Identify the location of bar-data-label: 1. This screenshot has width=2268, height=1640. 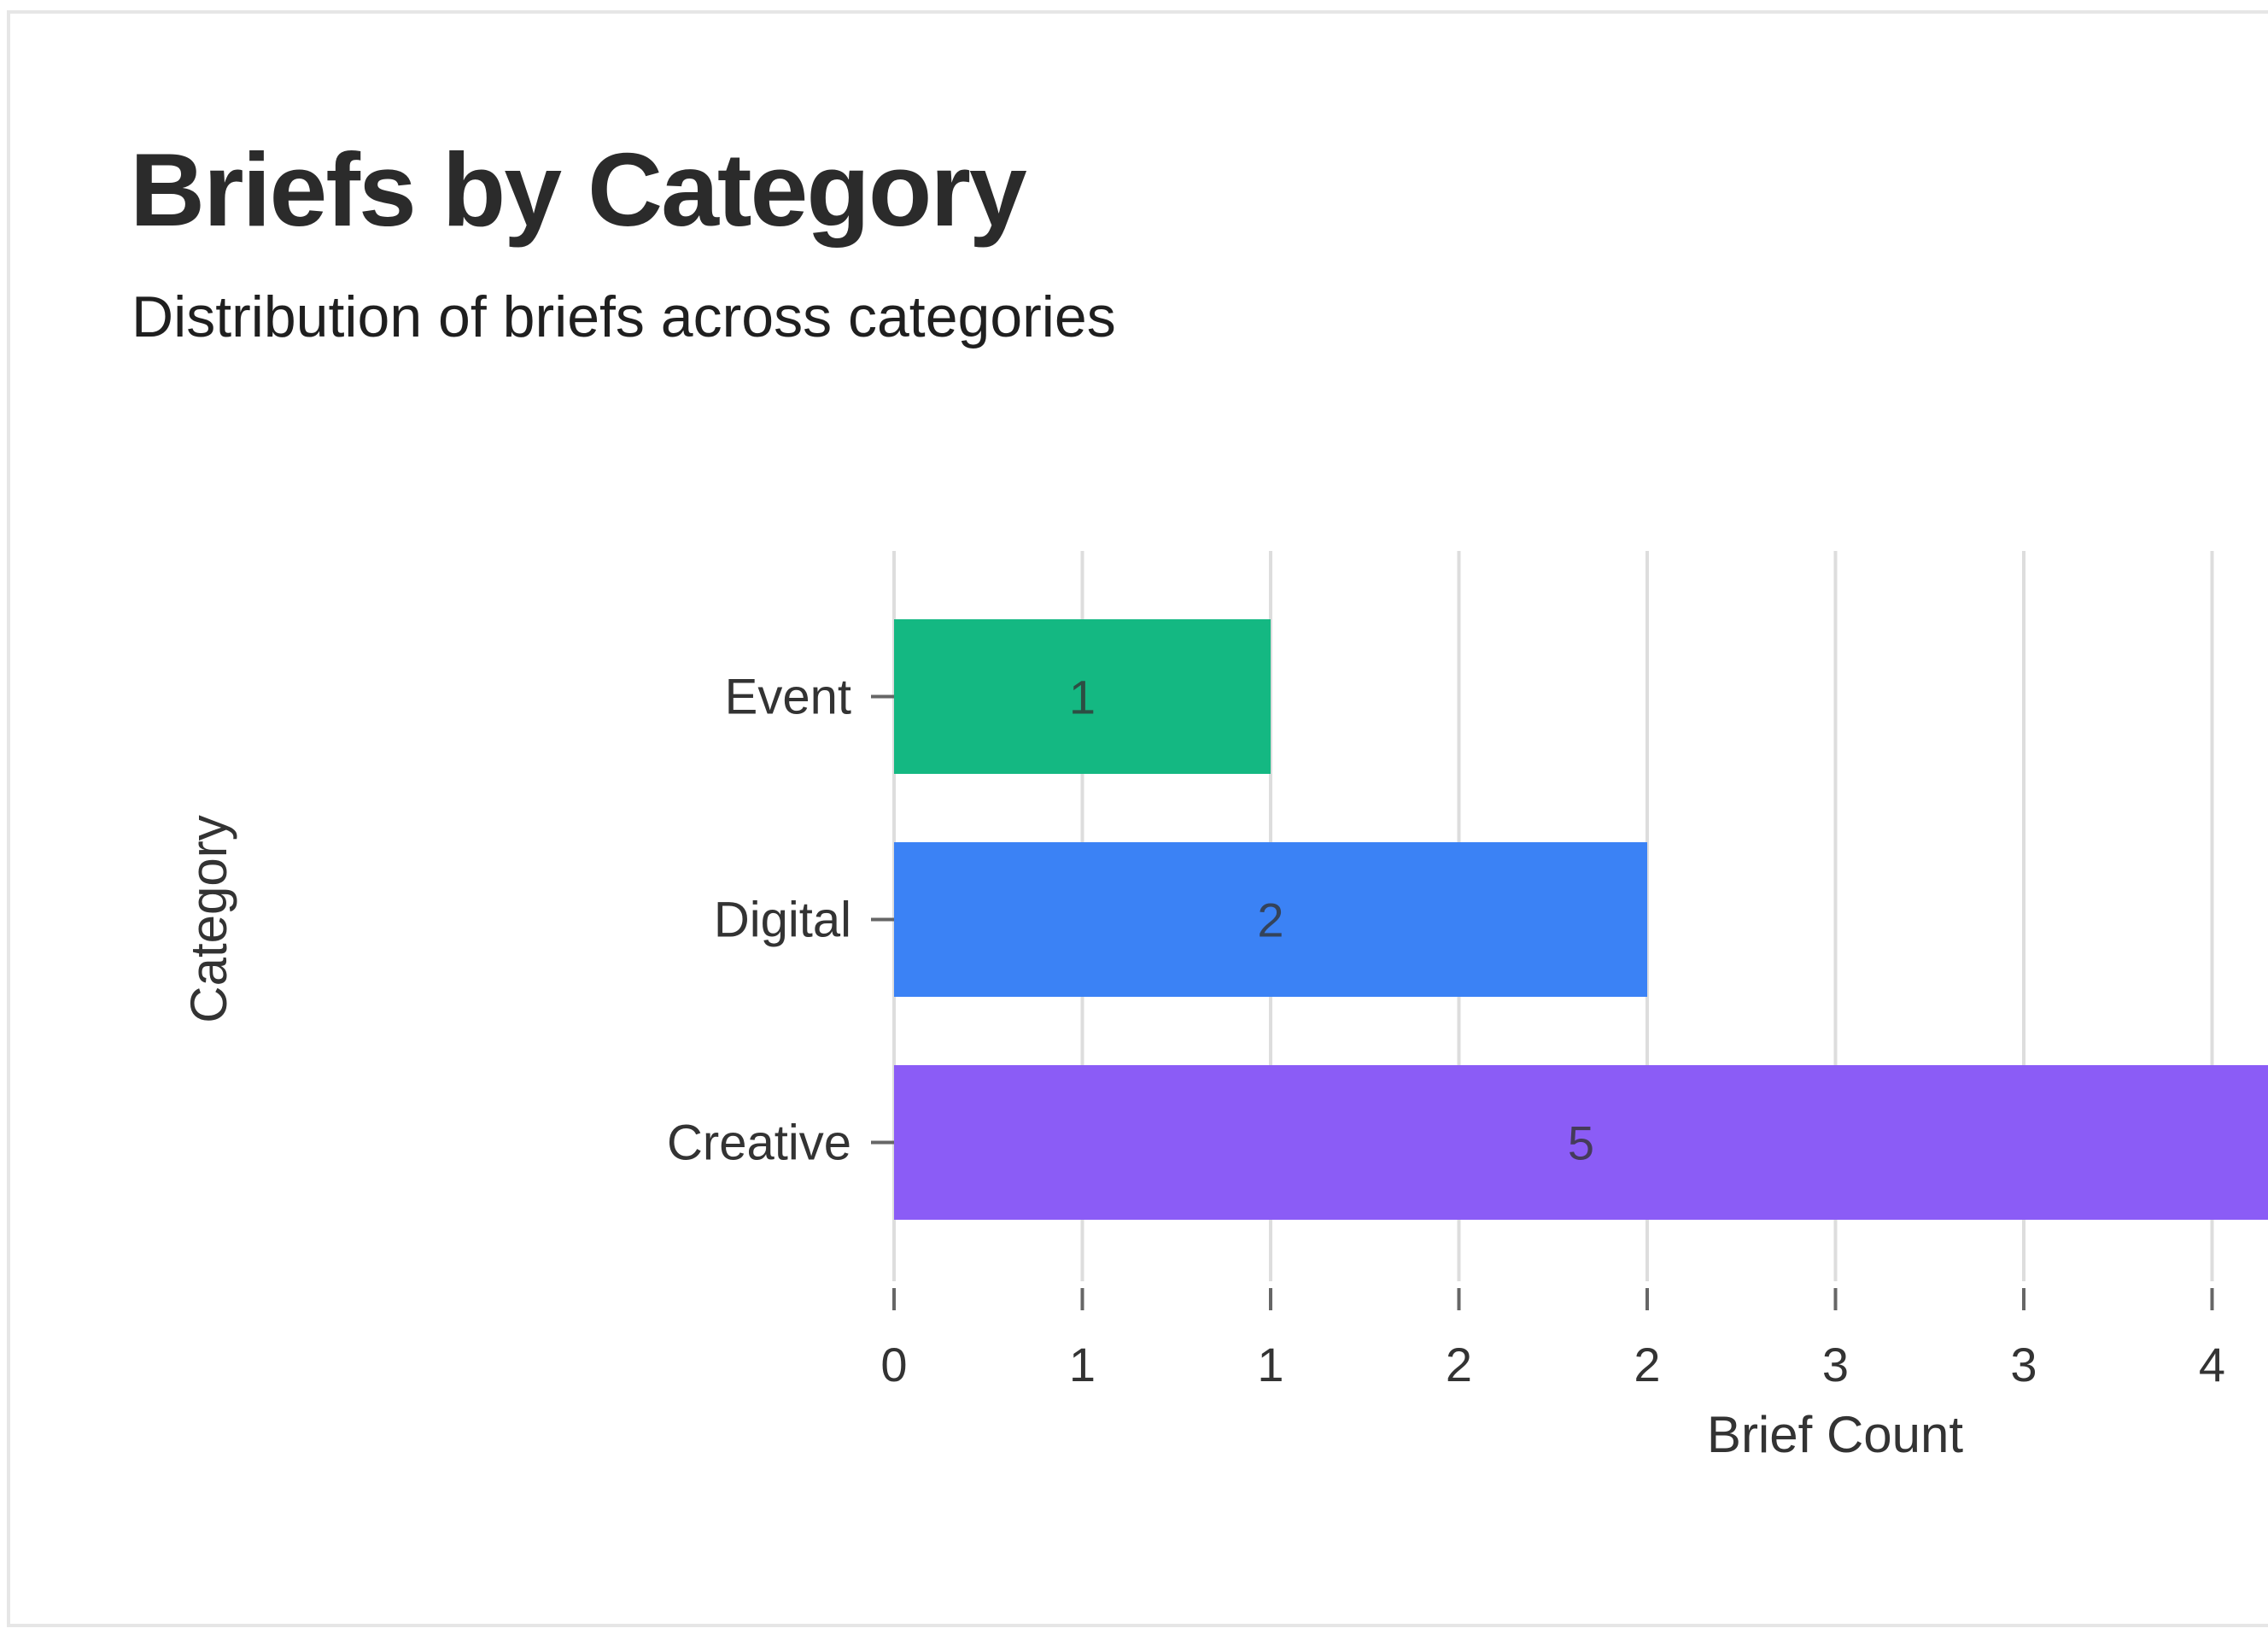
(1082, 697).